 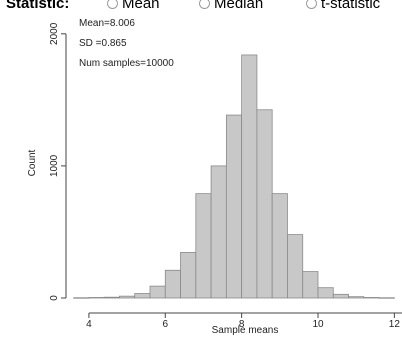 What do you see at coordinates (107, 23) in the screenshot?
I see `annotation-0: Mean=8.006` at bounding box center [107, 23].